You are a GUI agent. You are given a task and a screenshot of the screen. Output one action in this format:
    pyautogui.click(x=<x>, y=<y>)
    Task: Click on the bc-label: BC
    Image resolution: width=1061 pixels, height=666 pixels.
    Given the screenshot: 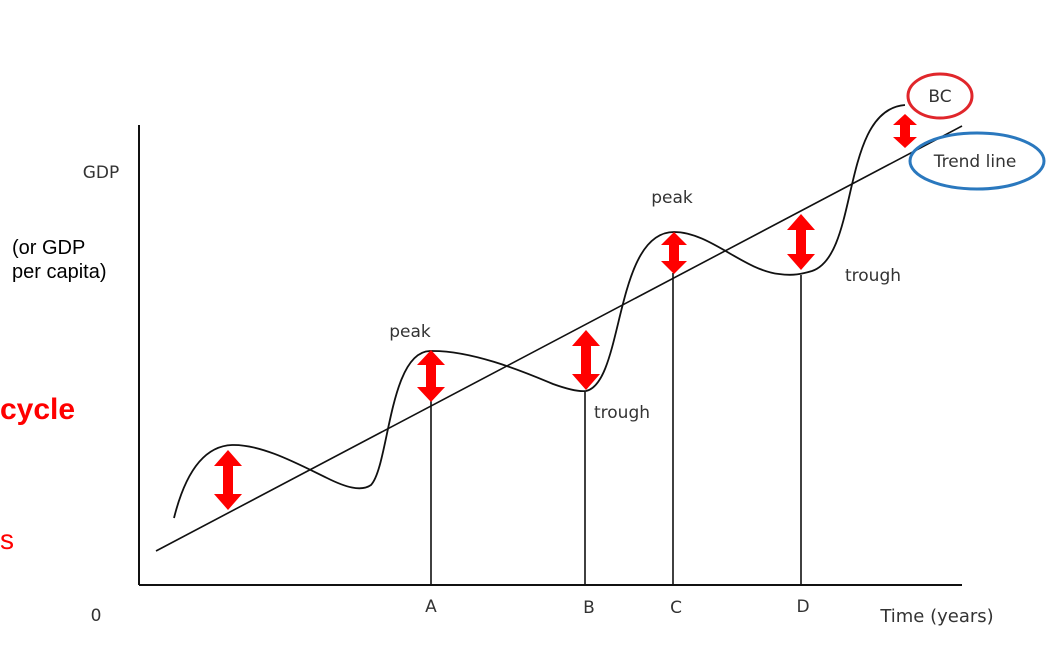 What is the action you would take?
    pyautogui.click(x=939, y=97)
    